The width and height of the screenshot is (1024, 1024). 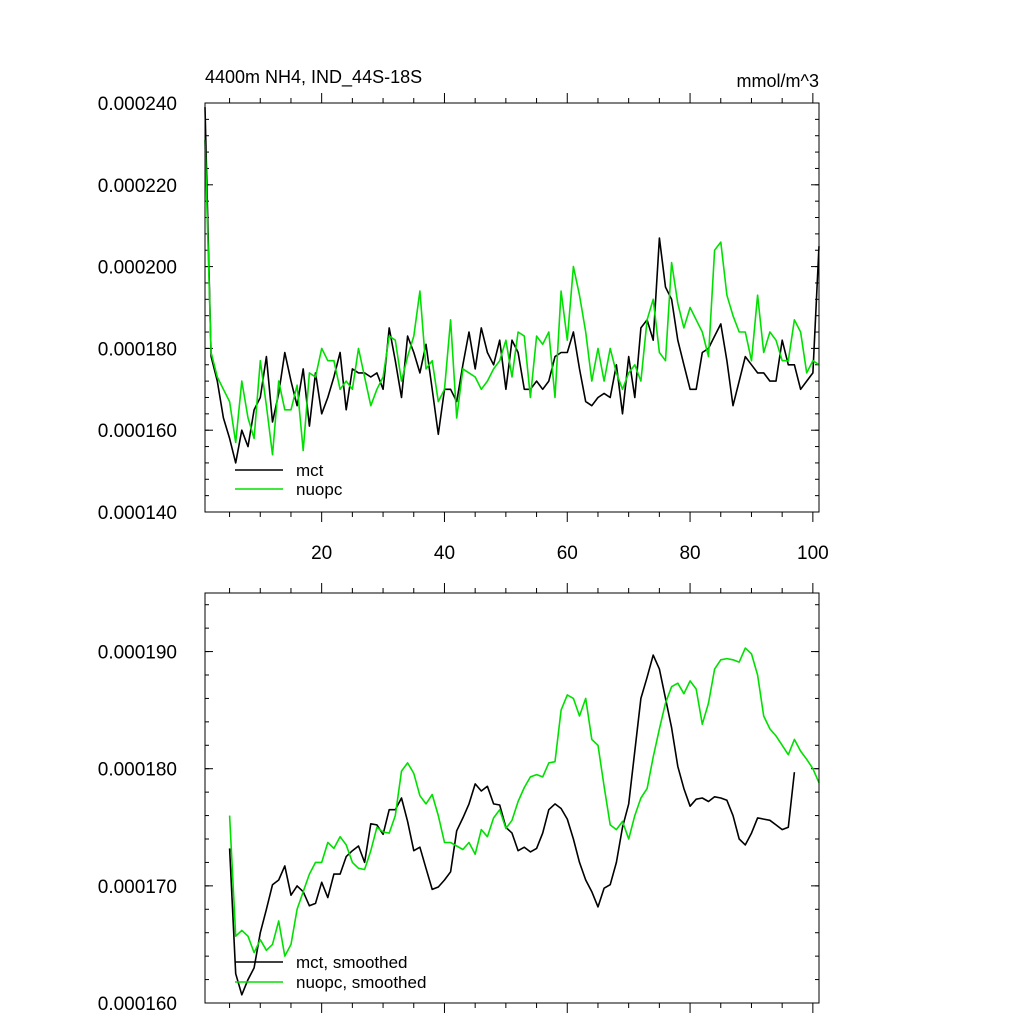 I want to click on y-tick-label: 0.000240, so click(x=137, y=104).